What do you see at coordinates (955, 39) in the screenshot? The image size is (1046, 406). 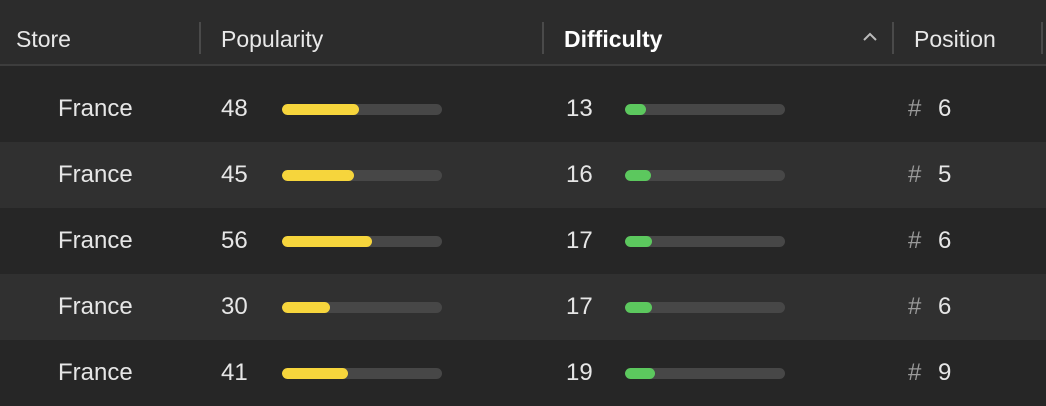 I see `column-header: Position` at bounding box center [955, 39].